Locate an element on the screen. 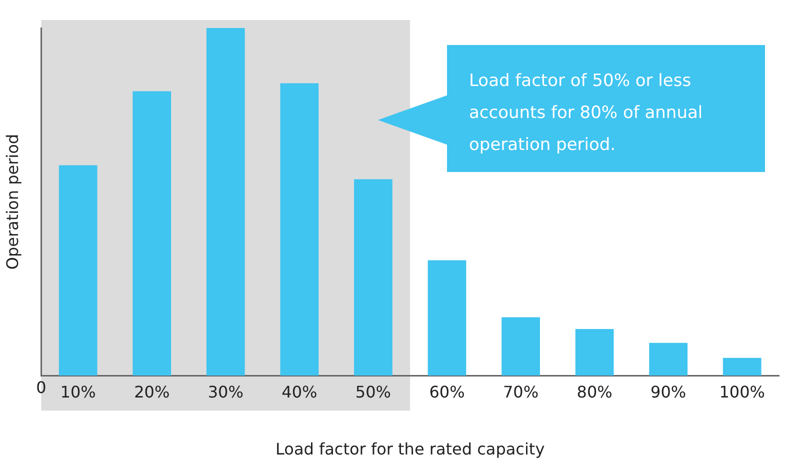  x-tick-label: 30% is located at coordinates (226, 392).